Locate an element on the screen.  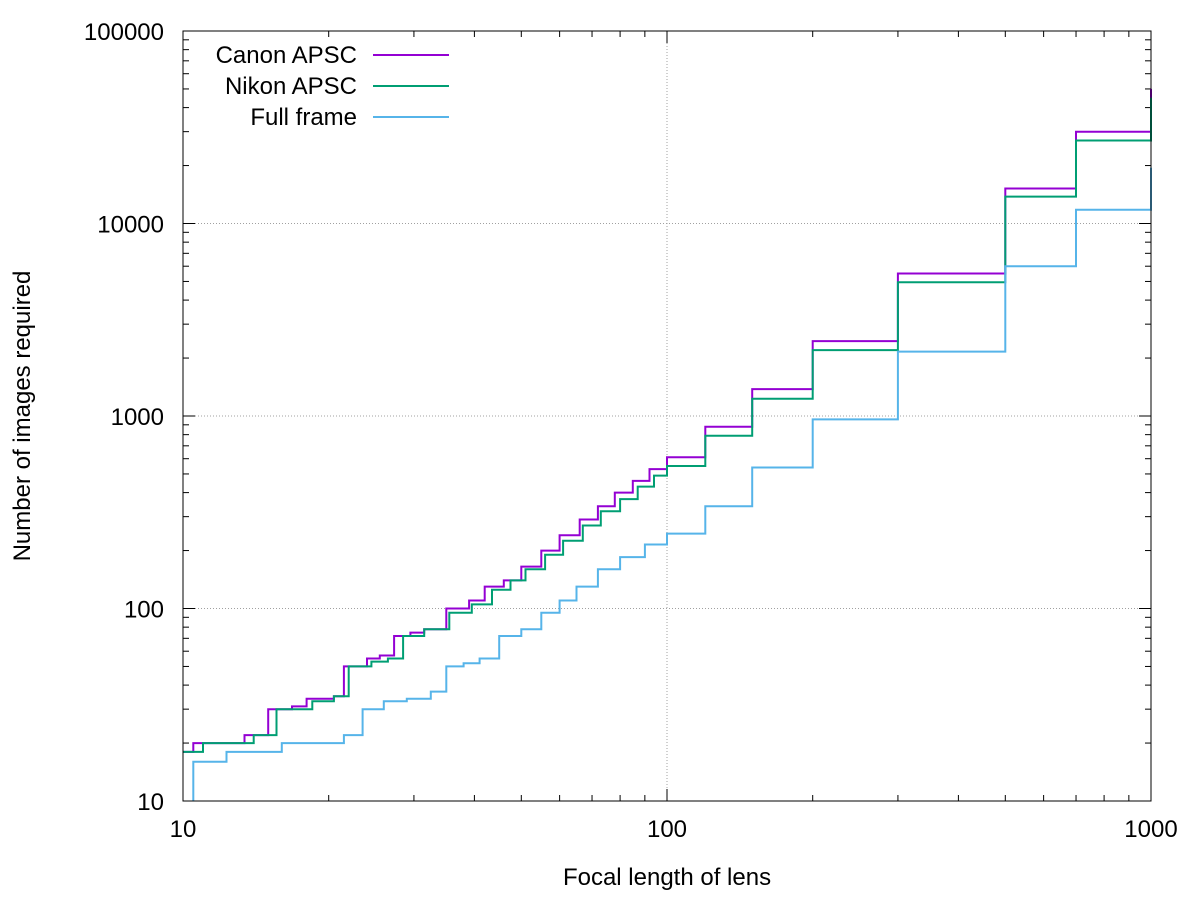
x-tick-labels: 10 100 1000 is located at coordinates (674, 829).